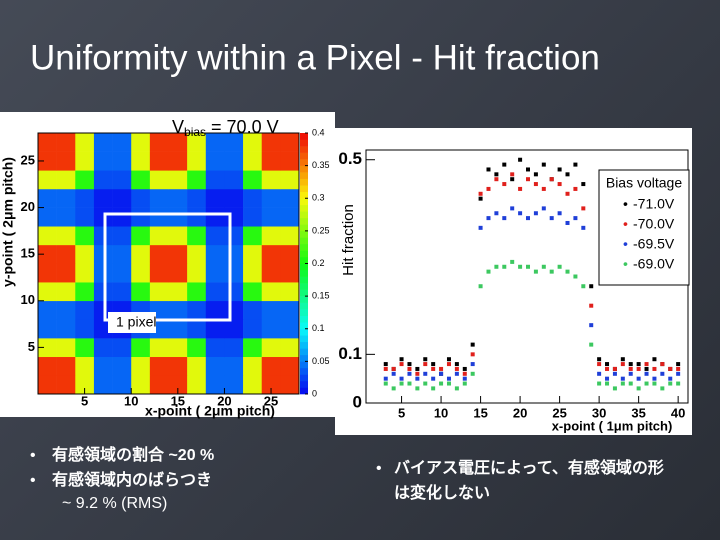 The height and width of the screenshot is (540, 720). I want to click on colorbar-tick-label: 0.2, so click(318, 263).